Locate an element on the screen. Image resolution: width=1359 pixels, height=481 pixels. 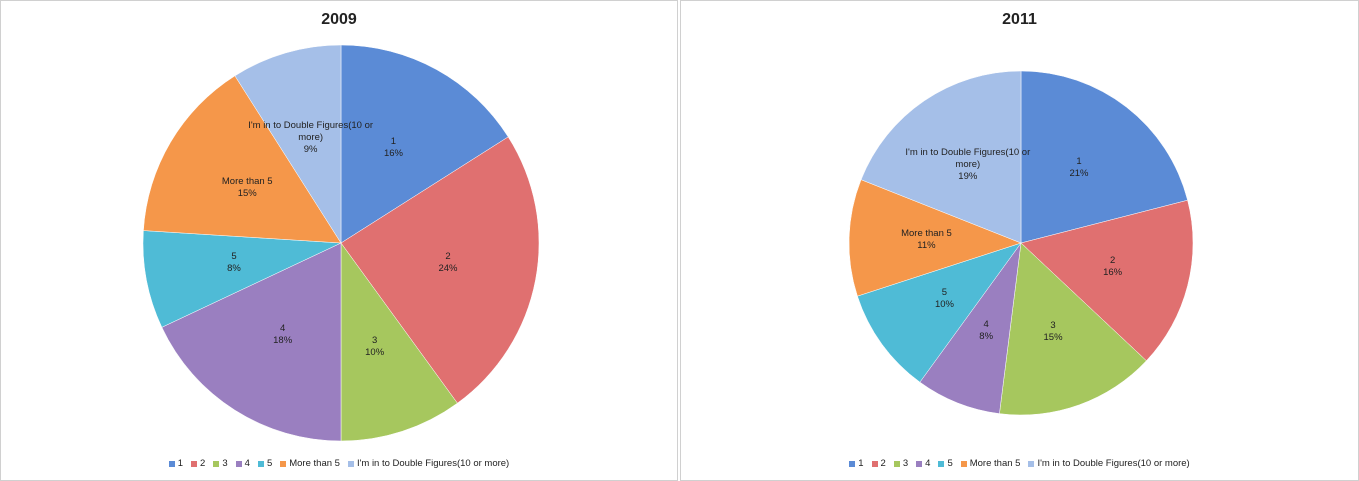
data-label: 3 10% is located at coordinates (375, 347).